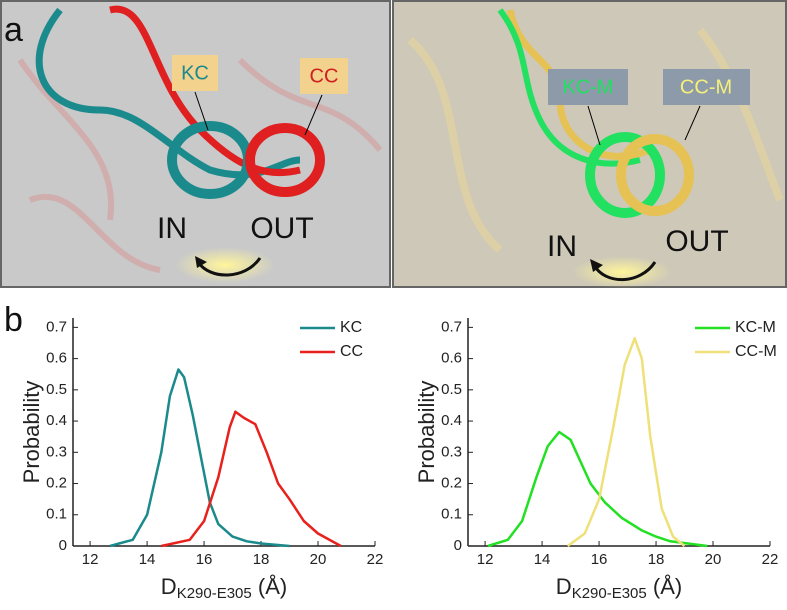 This screenshot has height=610, width=787. Describe the element at coordinates (13, 30) in the screenshot. I see `panel-label: a` at that location.